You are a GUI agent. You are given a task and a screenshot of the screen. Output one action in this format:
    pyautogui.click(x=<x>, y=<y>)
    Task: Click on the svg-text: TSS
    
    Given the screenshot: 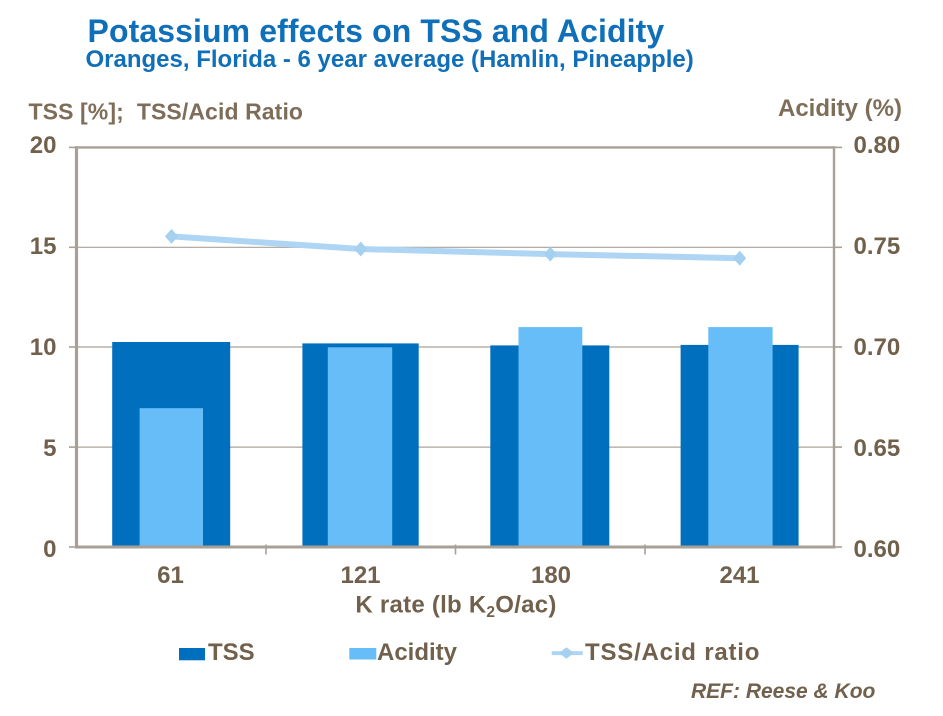 What is the action you would take?
    pyautogui.click(x=231, y=652)
    